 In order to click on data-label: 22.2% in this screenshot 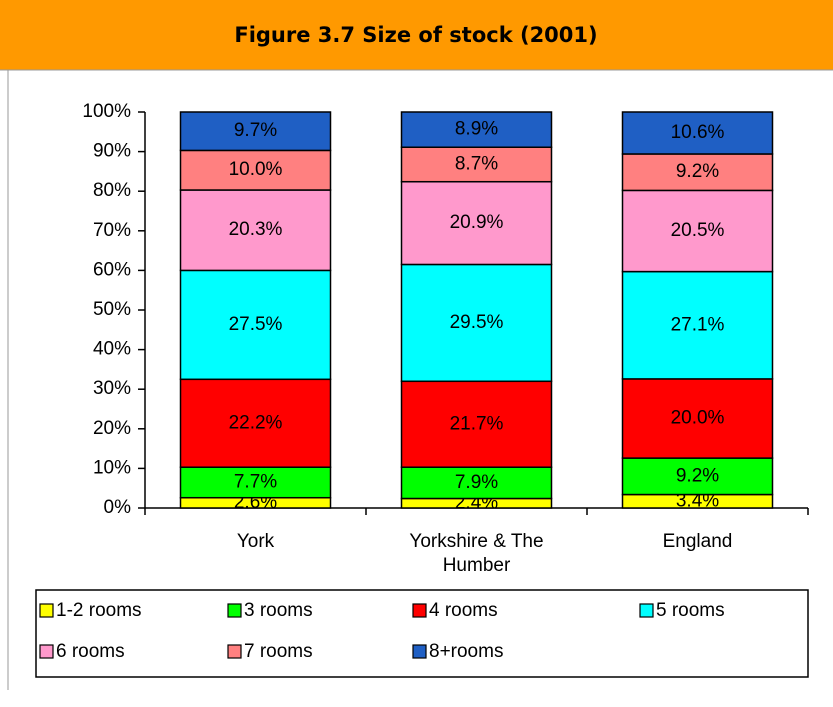, I will do `click(256, 422)`.